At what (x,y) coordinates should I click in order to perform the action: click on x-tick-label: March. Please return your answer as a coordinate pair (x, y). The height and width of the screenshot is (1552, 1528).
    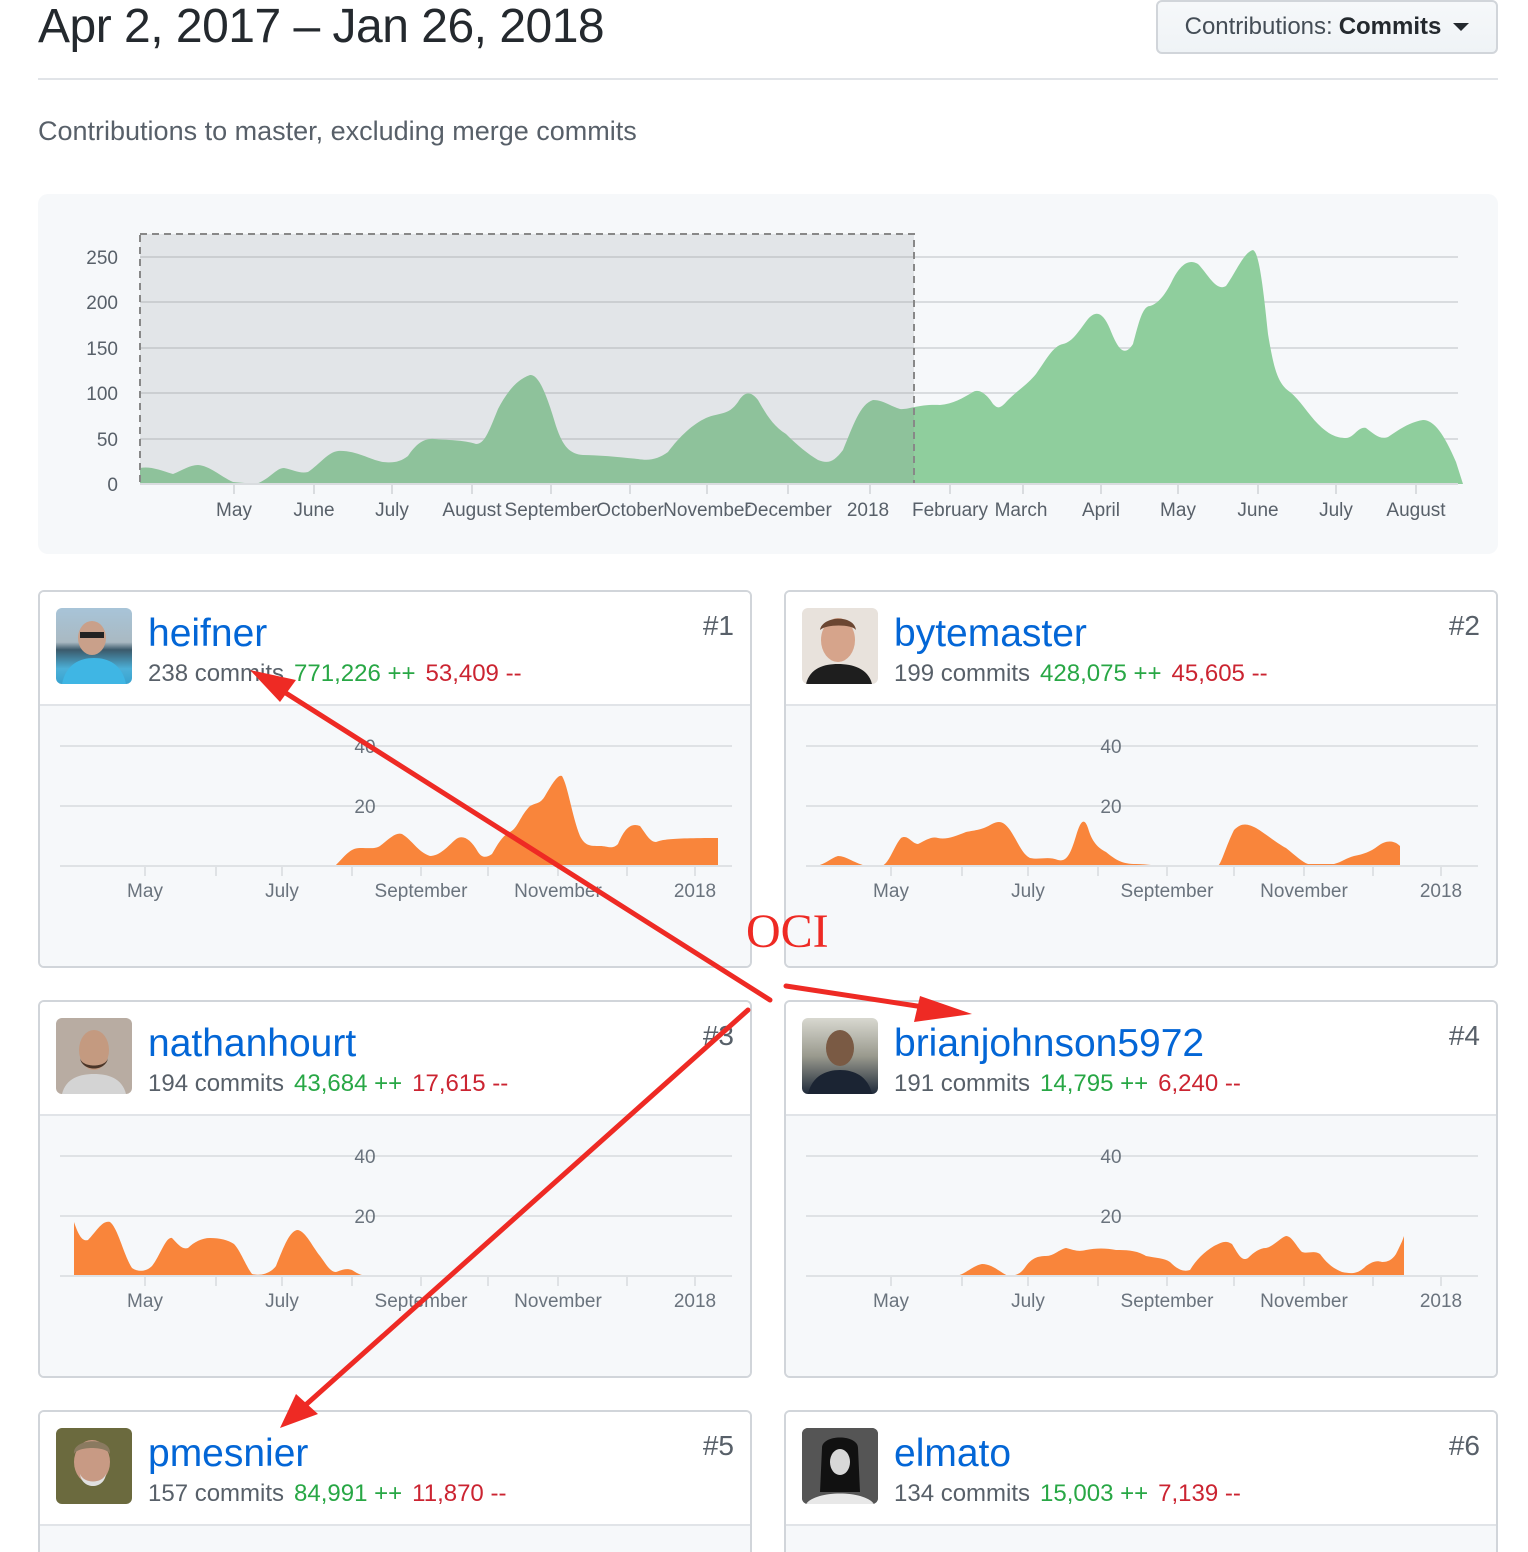
    Looking at the image, I should click on (1021, 510).